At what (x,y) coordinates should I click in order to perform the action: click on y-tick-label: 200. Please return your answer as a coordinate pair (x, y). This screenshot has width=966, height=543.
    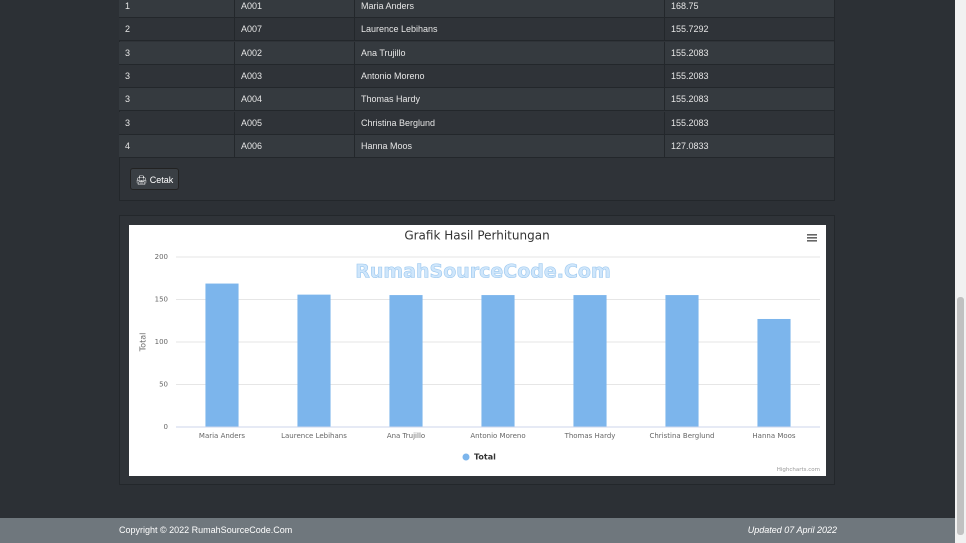
    Looking at the image, I should click on (161, 257).